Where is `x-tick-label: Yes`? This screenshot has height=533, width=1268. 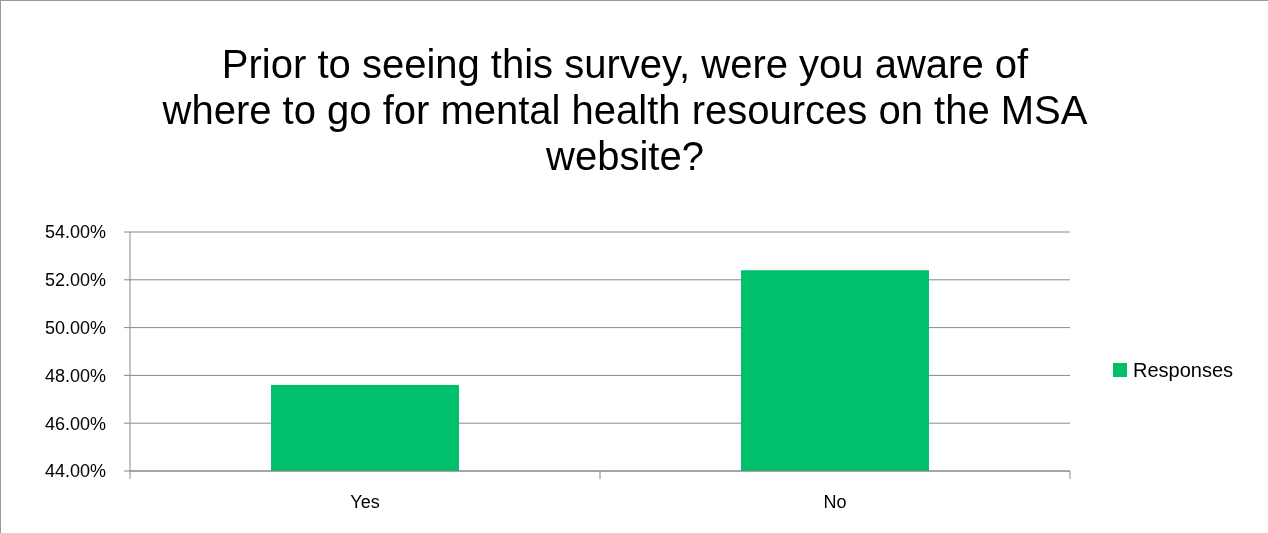
x-tick-label: Yes is located at coordinates (365, 502).